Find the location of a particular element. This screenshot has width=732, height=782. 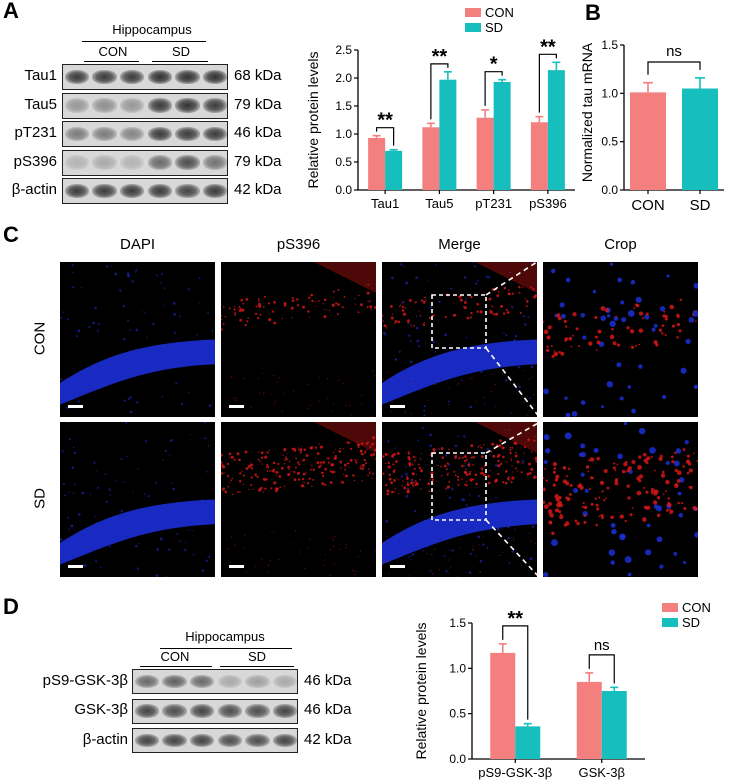

panel-letter-d: D is located at coordinates (11, 606).